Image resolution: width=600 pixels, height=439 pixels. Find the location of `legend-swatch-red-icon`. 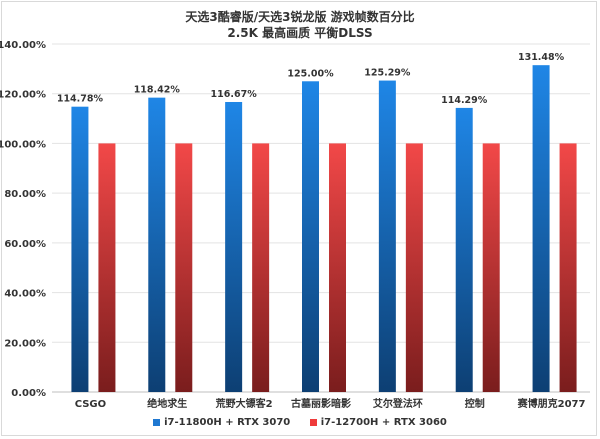

legend-swatch-red-icon is located at coordinates (313, 422).